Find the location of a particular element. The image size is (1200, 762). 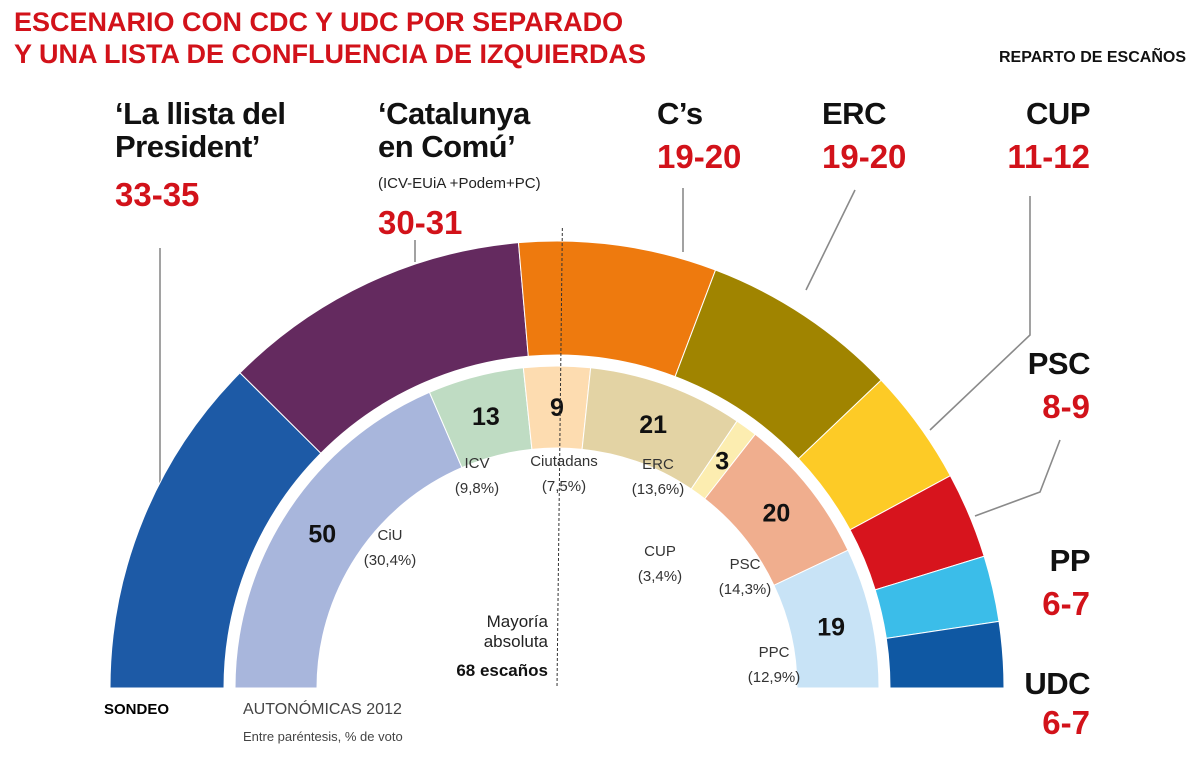

majority-label: Mayoría absoluta is located at coordinates (515, 632).